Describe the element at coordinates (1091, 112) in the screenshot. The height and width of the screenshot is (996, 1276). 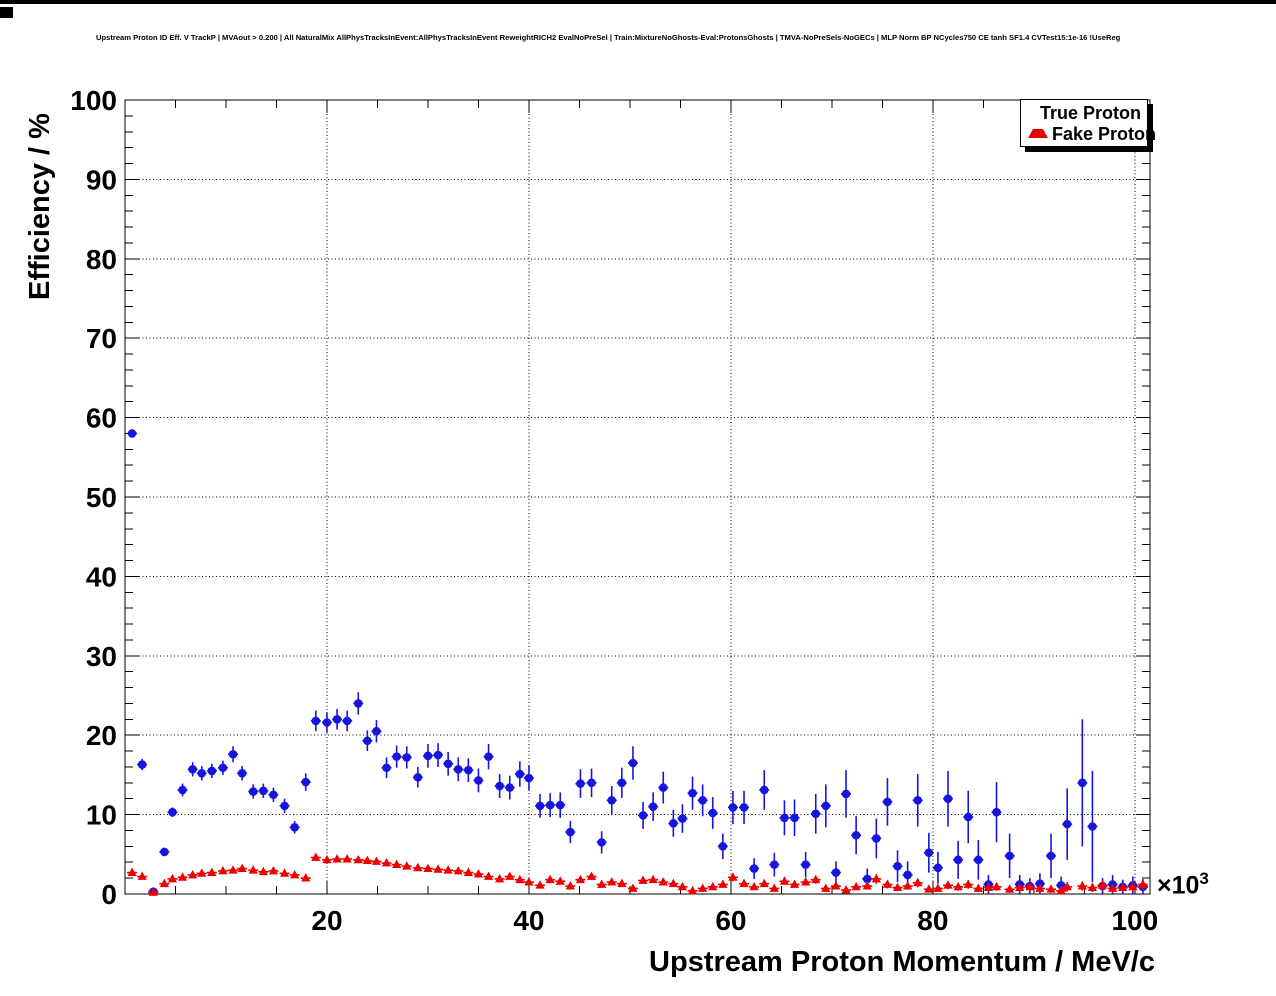
I see `legend-label: True Proton` at that location.